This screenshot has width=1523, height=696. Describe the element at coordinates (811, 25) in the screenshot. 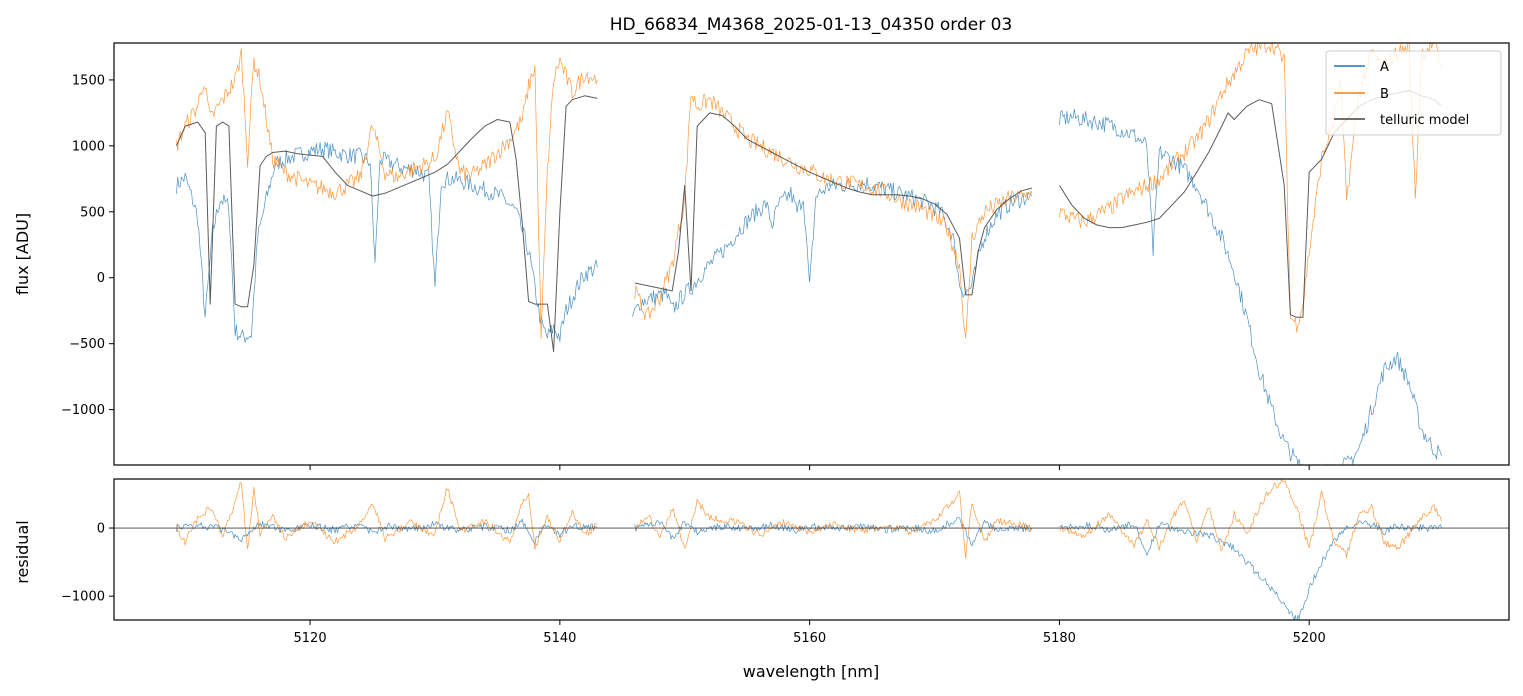

I see `chart-title: HD_66834_M4368_2025-01-13_04350 order 03` at that location.